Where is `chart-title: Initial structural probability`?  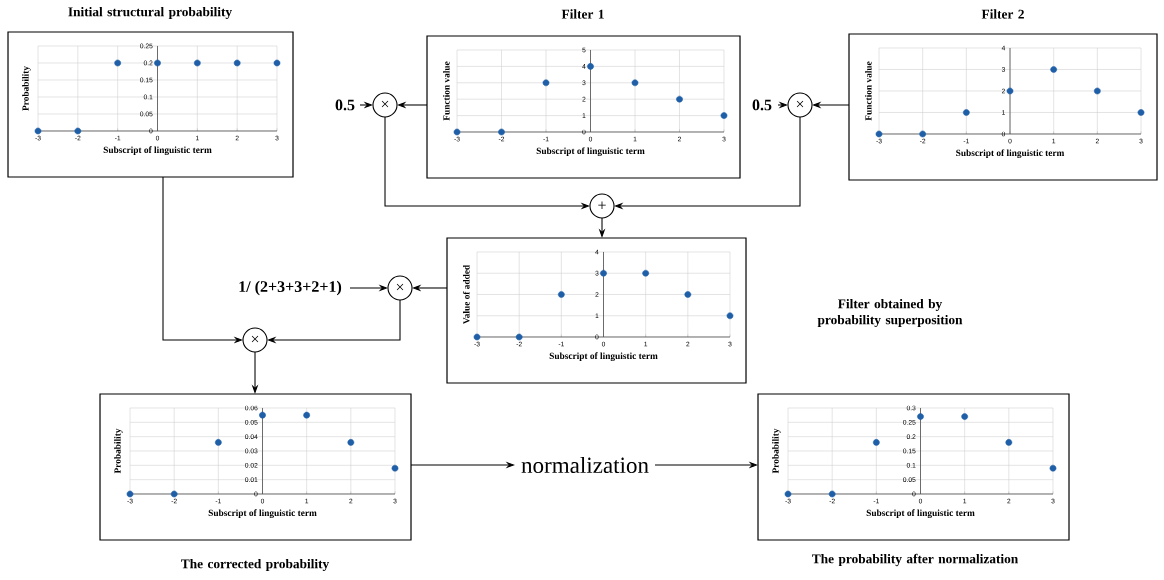 chart-title: Initial structural probability is located at coordinates (150, 13).